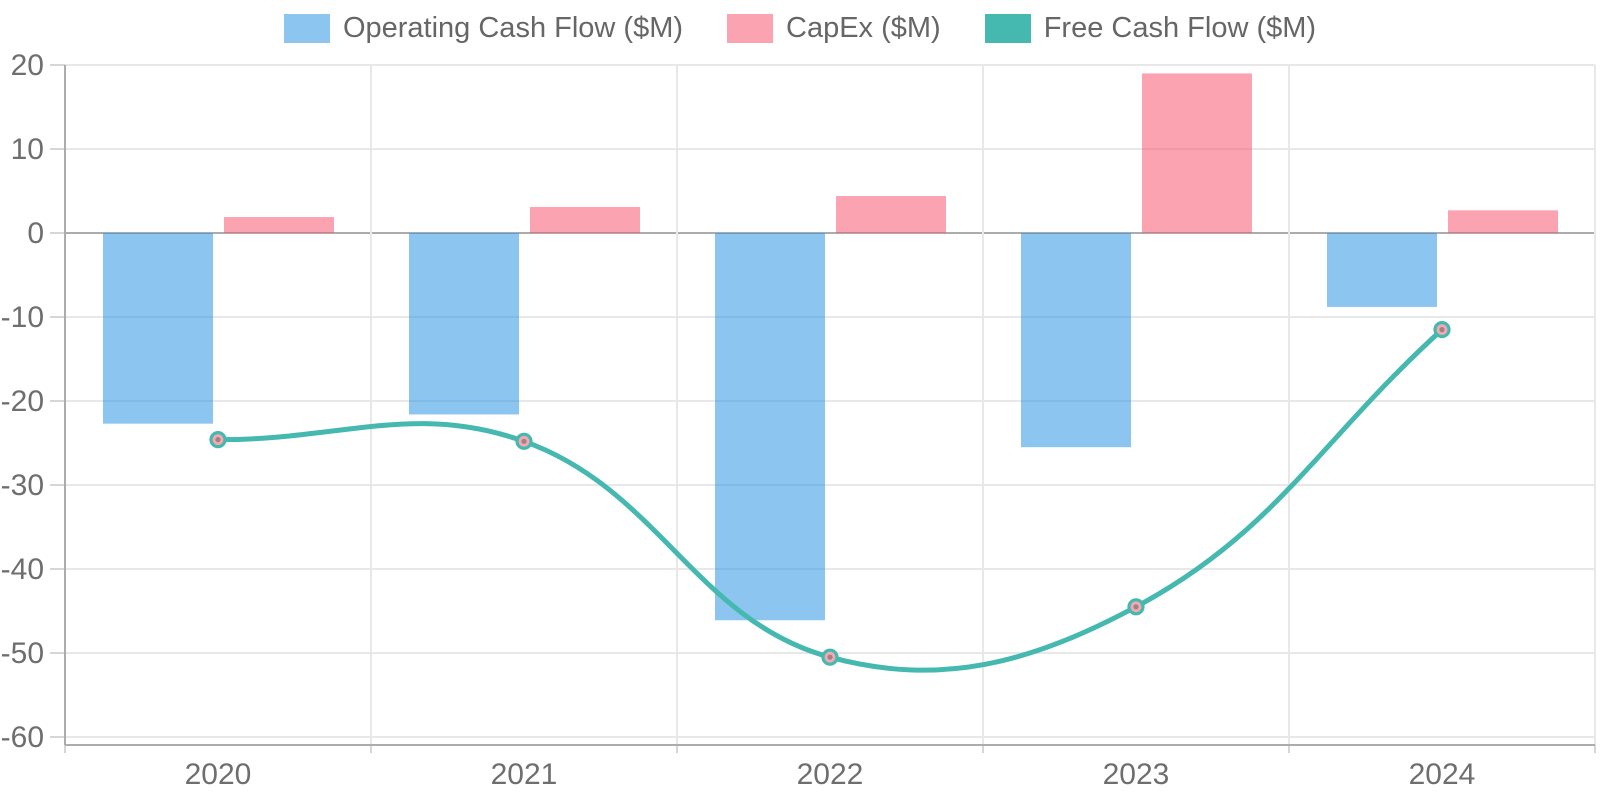 The image size is (1600, 800). Describe the element at coordinates (1180, 28) in the screenshot. I see `legend-label-free-cash-flow: Free Cash Flow ($M)` at that location.